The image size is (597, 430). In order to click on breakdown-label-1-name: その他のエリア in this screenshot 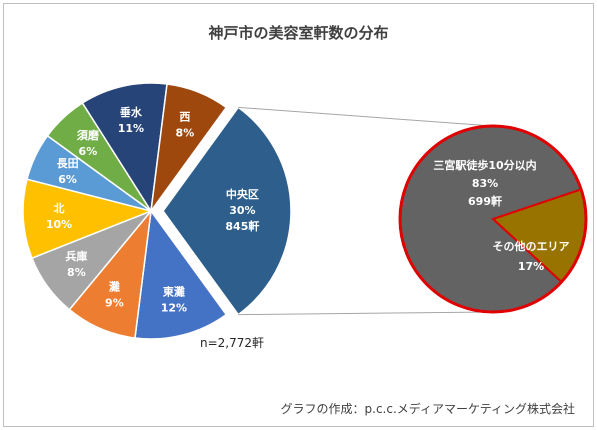, I will do `click(531, 246)`.